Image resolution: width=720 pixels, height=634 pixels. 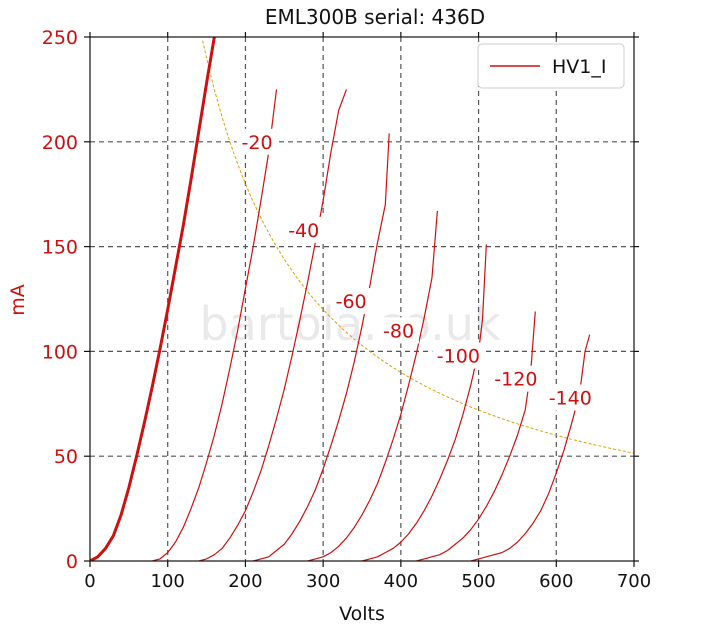 What do you see at coordinates (530, 447) in the screenshot?
I see `series-line--140` at bounding box center [530, 447].